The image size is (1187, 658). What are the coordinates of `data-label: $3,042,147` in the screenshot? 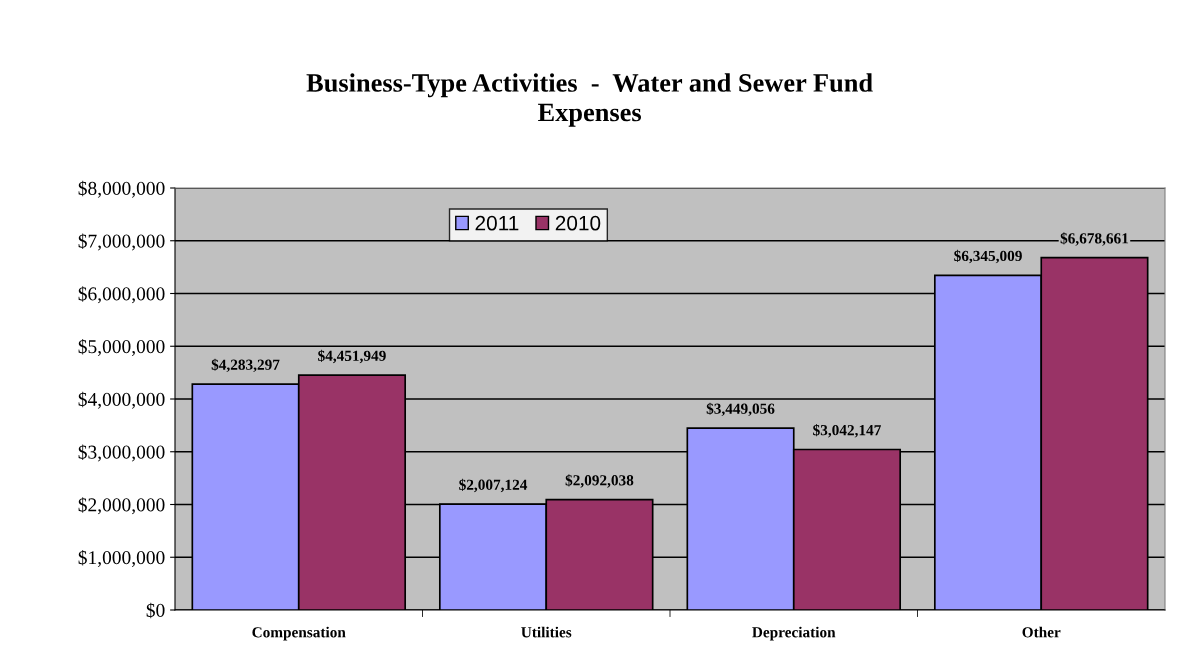 It's located at (847, 431).